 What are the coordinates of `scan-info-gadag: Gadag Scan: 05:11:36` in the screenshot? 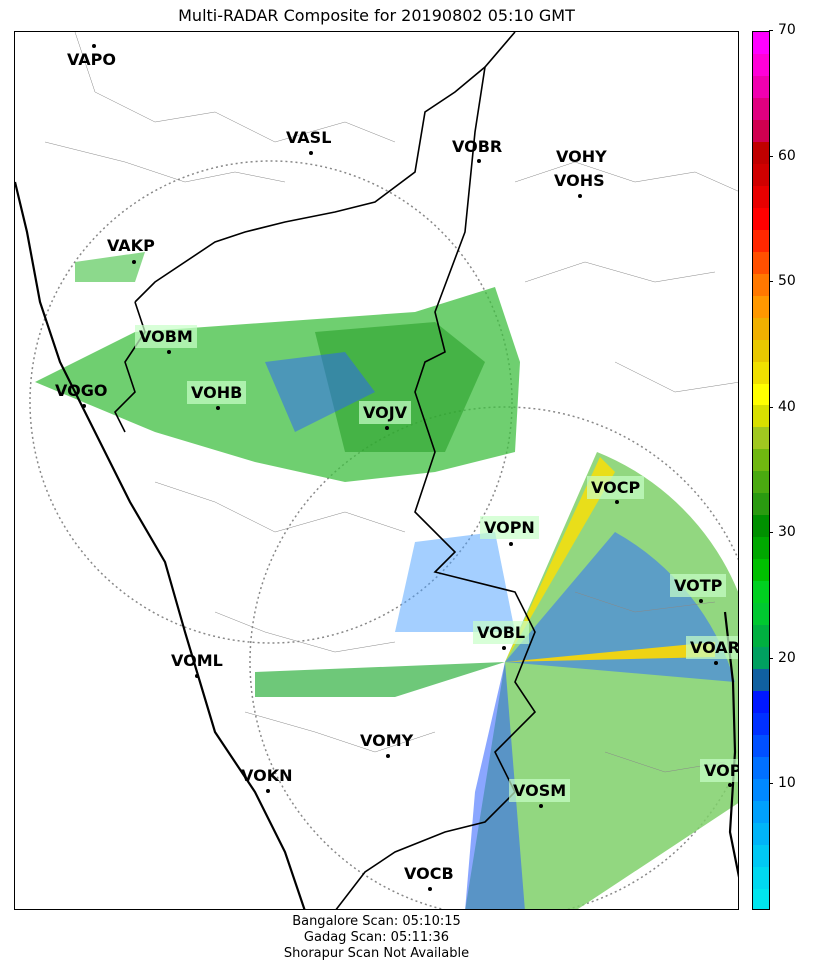 It's located at (376, 937).